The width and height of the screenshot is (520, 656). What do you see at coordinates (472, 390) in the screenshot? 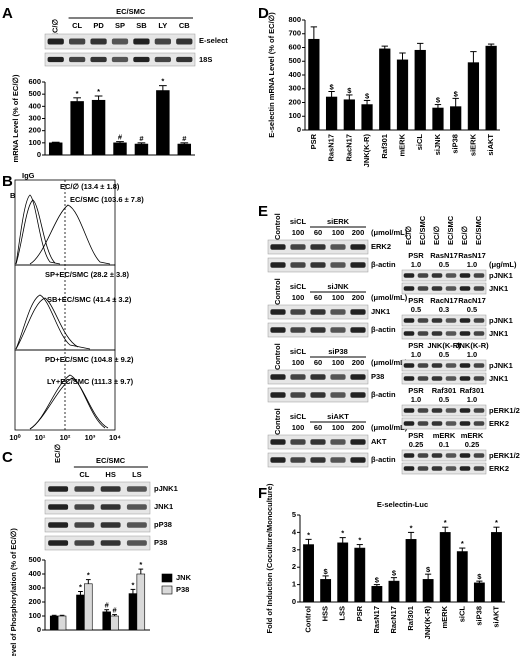
I see `group-label: Raf301` at bounding box center [472, 390].